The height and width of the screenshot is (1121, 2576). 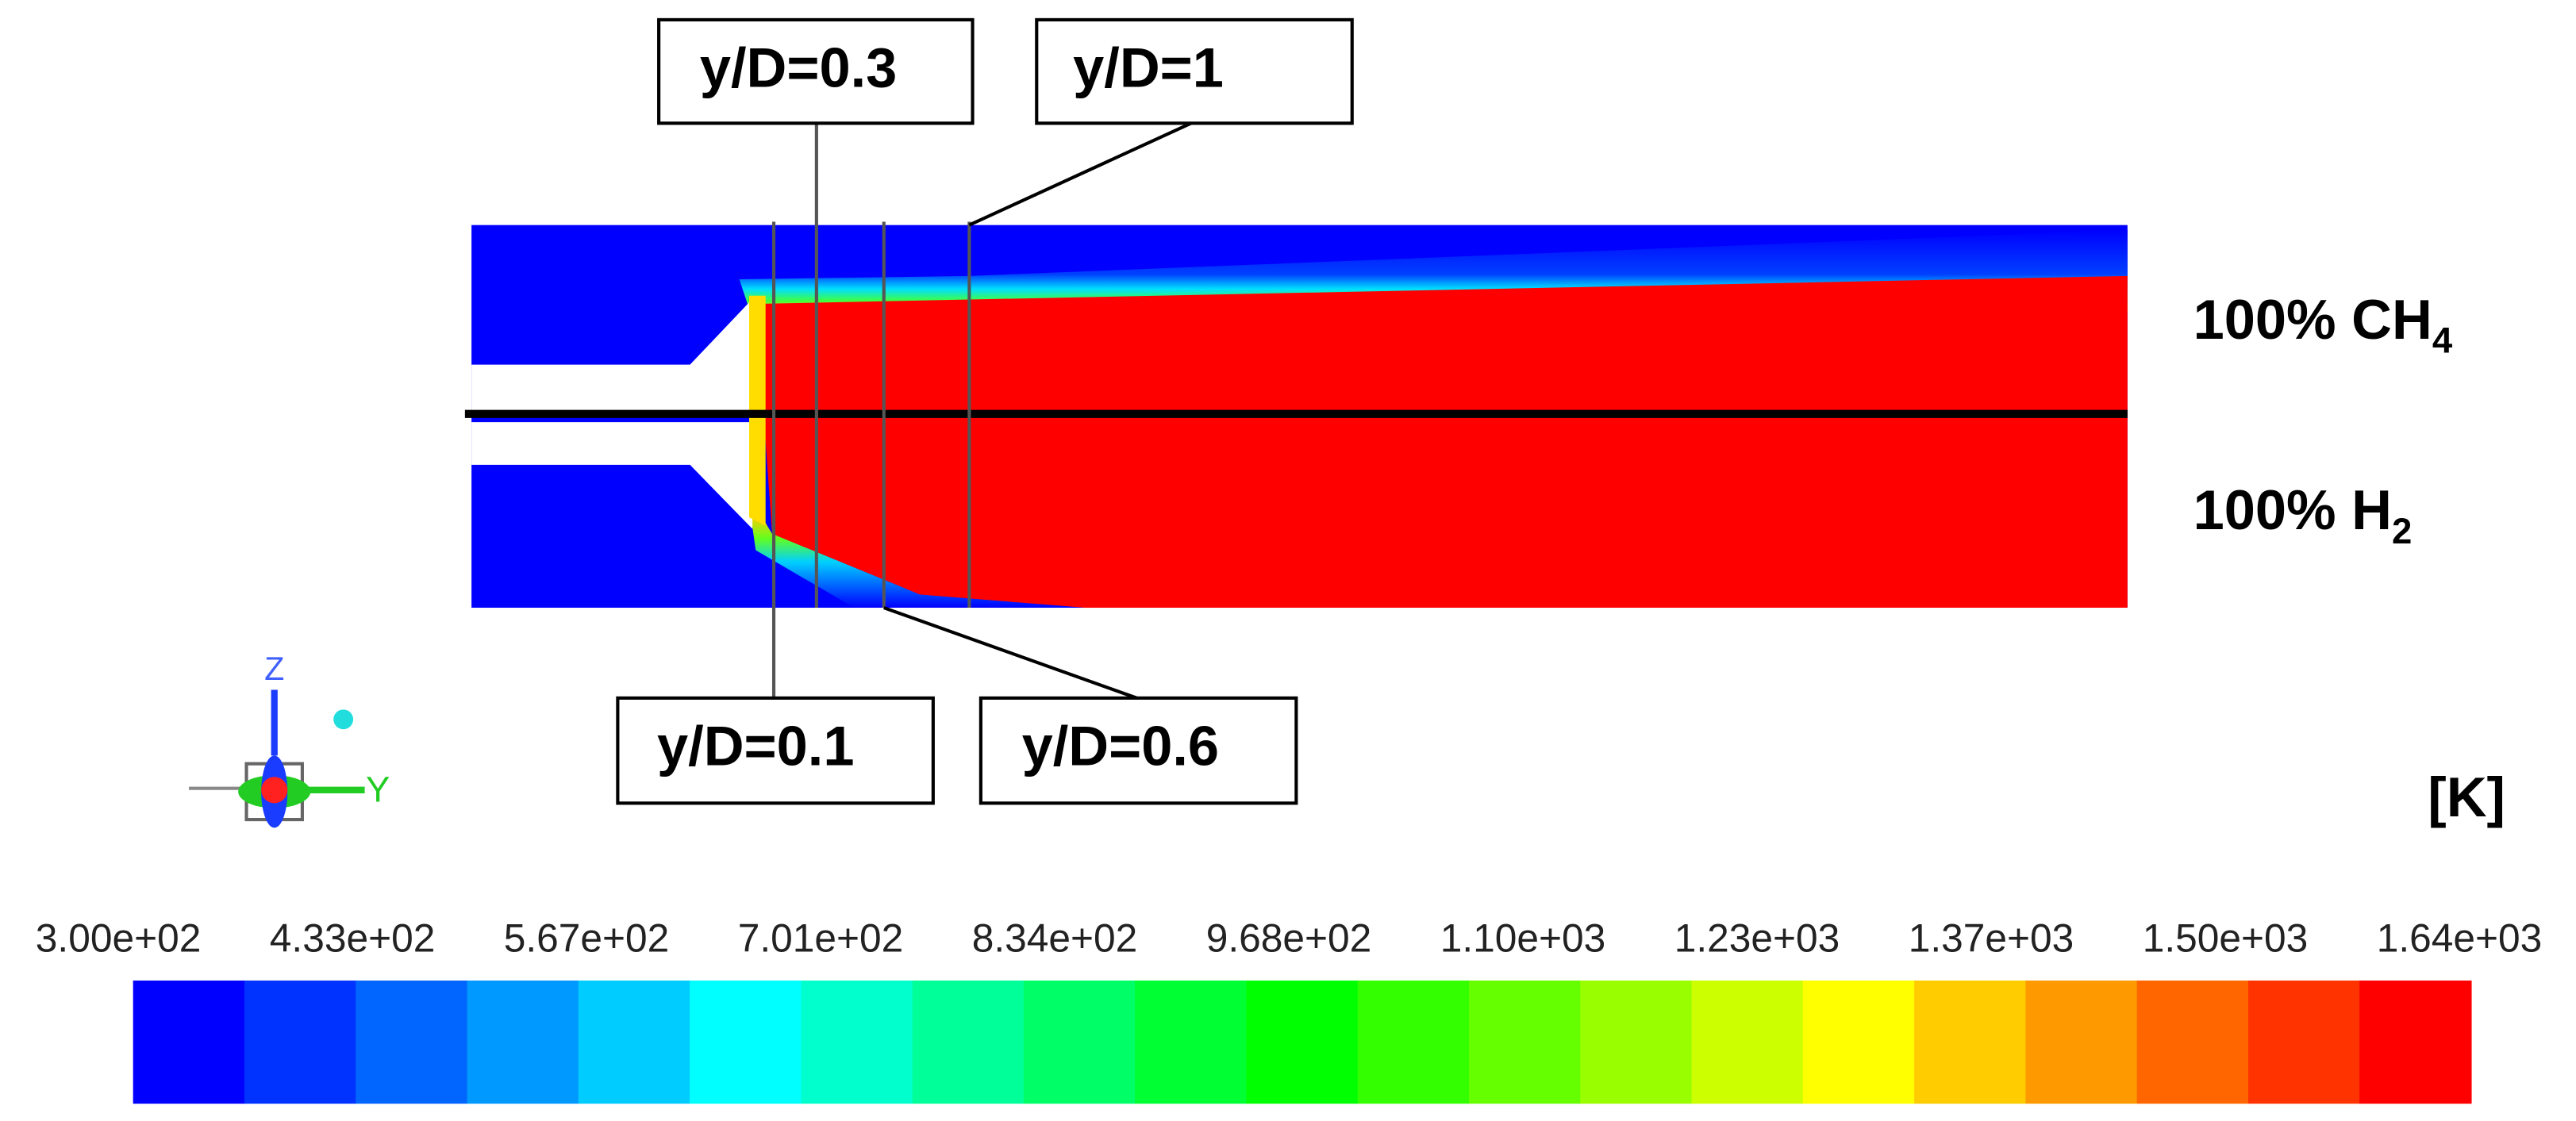 I want to click on fuel-subscript: 4, so click(x=2442, y=341).